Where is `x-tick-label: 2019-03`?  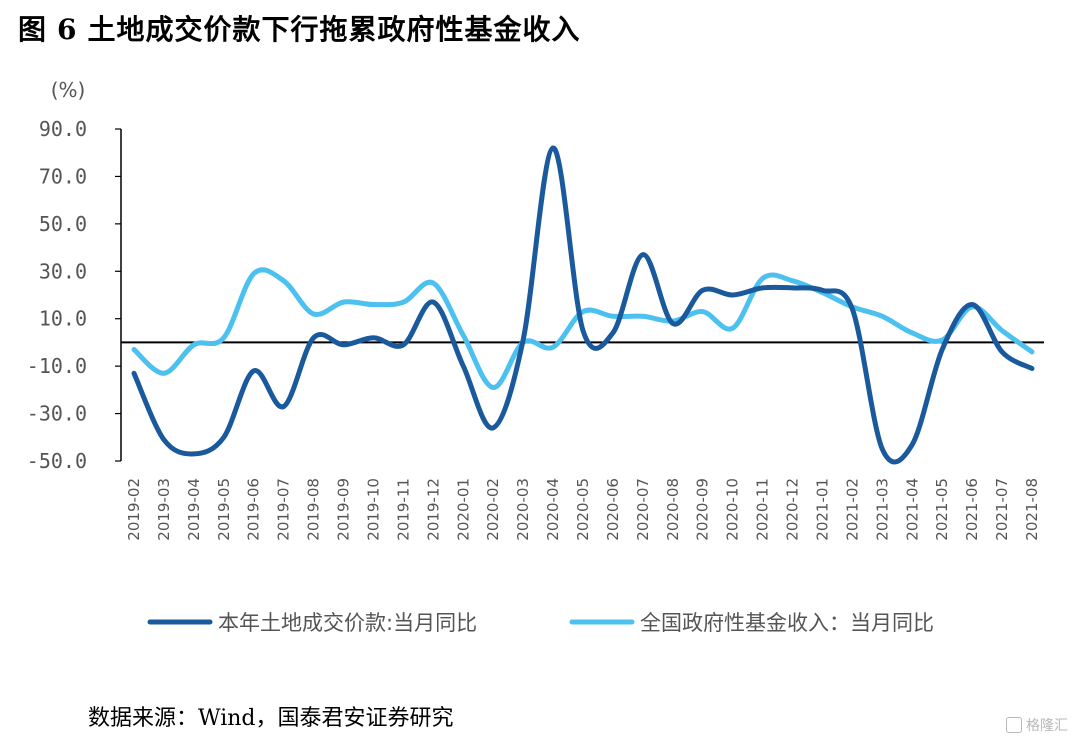 x-tick-label: 2019-03 is located at coordinates (164, 509).